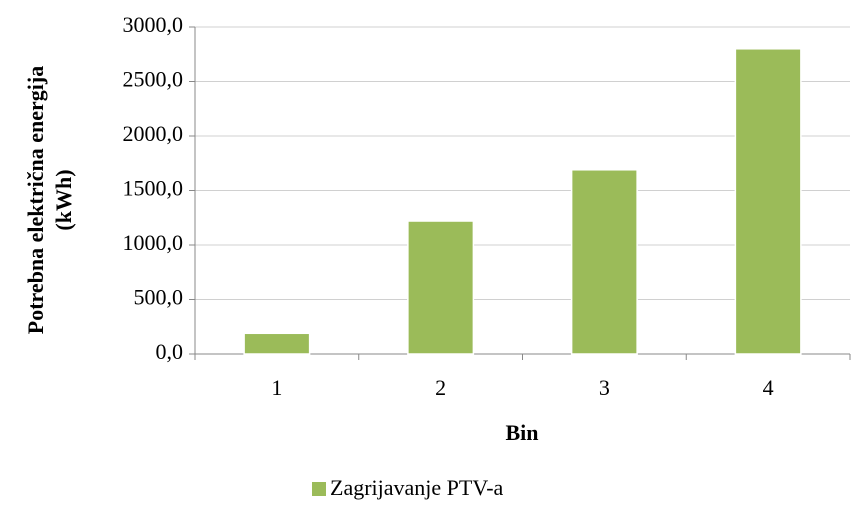  What do you see at coordinates (153, 24) in the screenshot?
I see `y-tick-label: 3000,0` at bounding box center [153, 24].